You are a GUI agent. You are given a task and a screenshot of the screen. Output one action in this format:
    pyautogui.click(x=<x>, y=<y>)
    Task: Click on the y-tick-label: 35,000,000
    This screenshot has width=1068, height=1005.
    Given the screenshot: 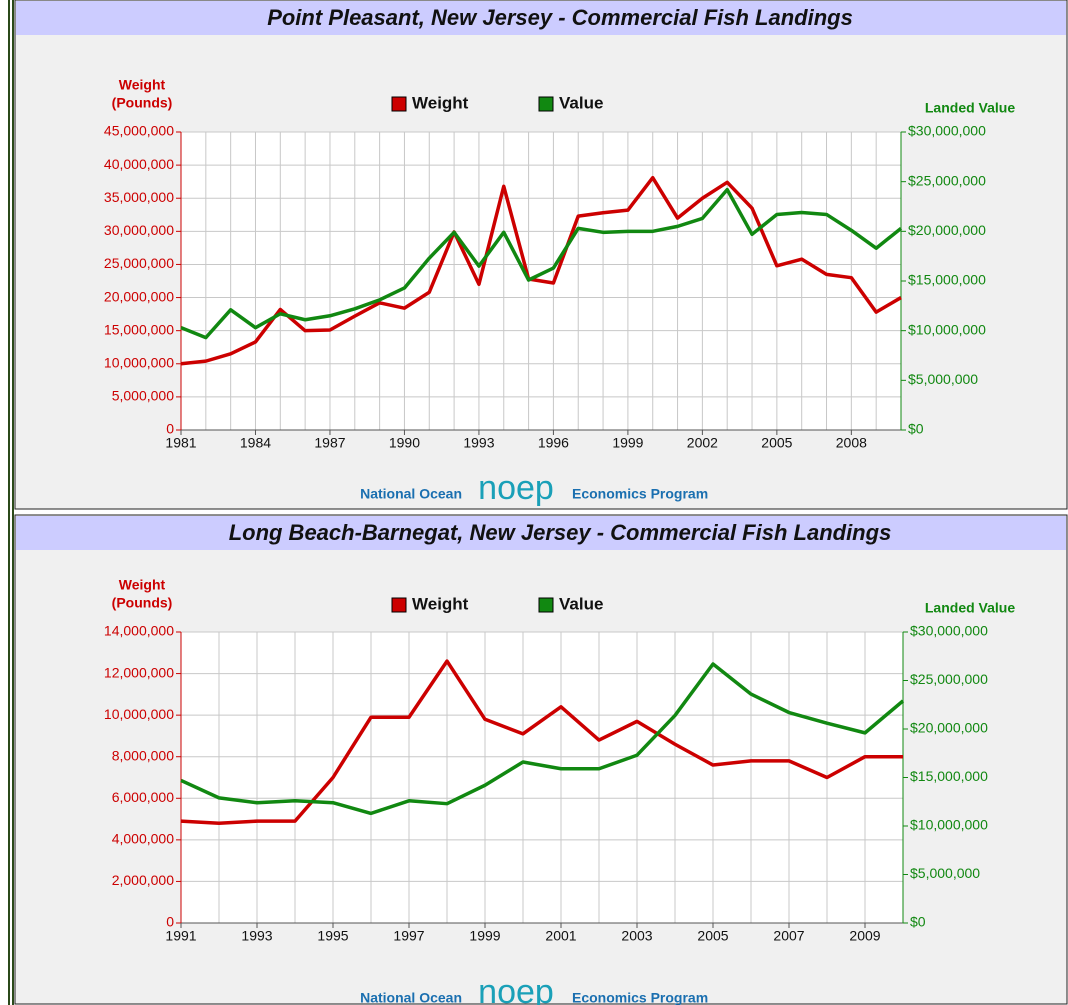 What is the action you would take?
    pyautogui.click(x=139, y=197)
    